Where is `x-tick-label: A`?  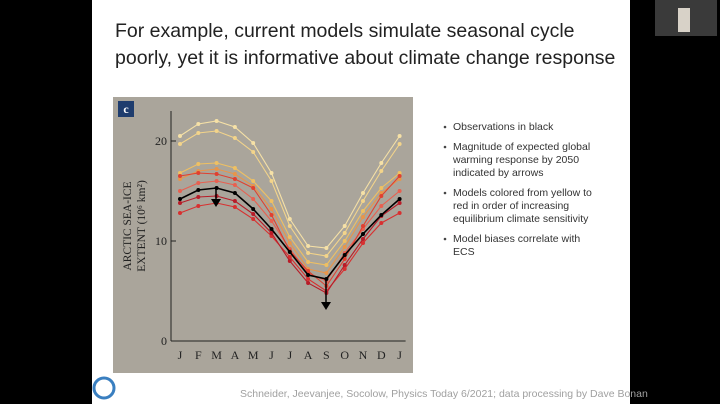 x-tick-label: A is located at coordinates (235, 355).